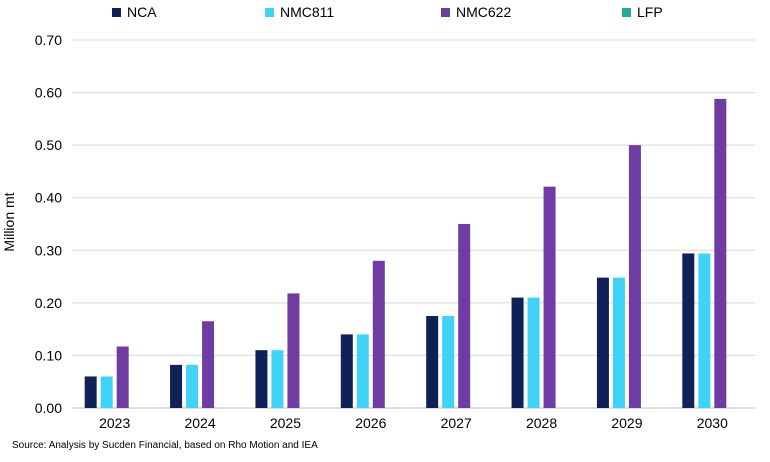  What do you see at coordinates (626, 12) in the screenshot?
I see `legend-swatch-lfp` at bounding box center [626, 12].